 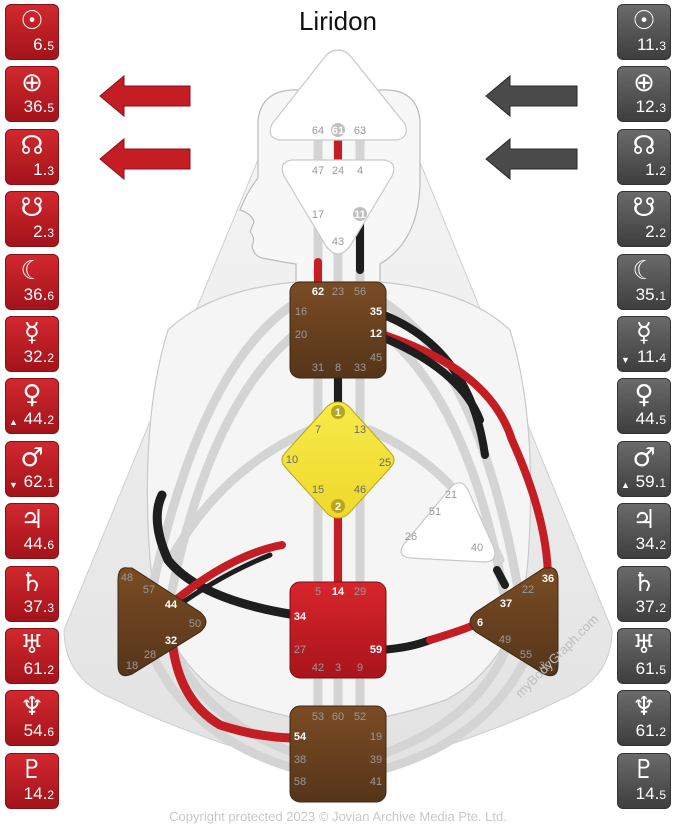 I want to click on design-sun-tile: ☉ 6.5, so click(x=32, y=32).